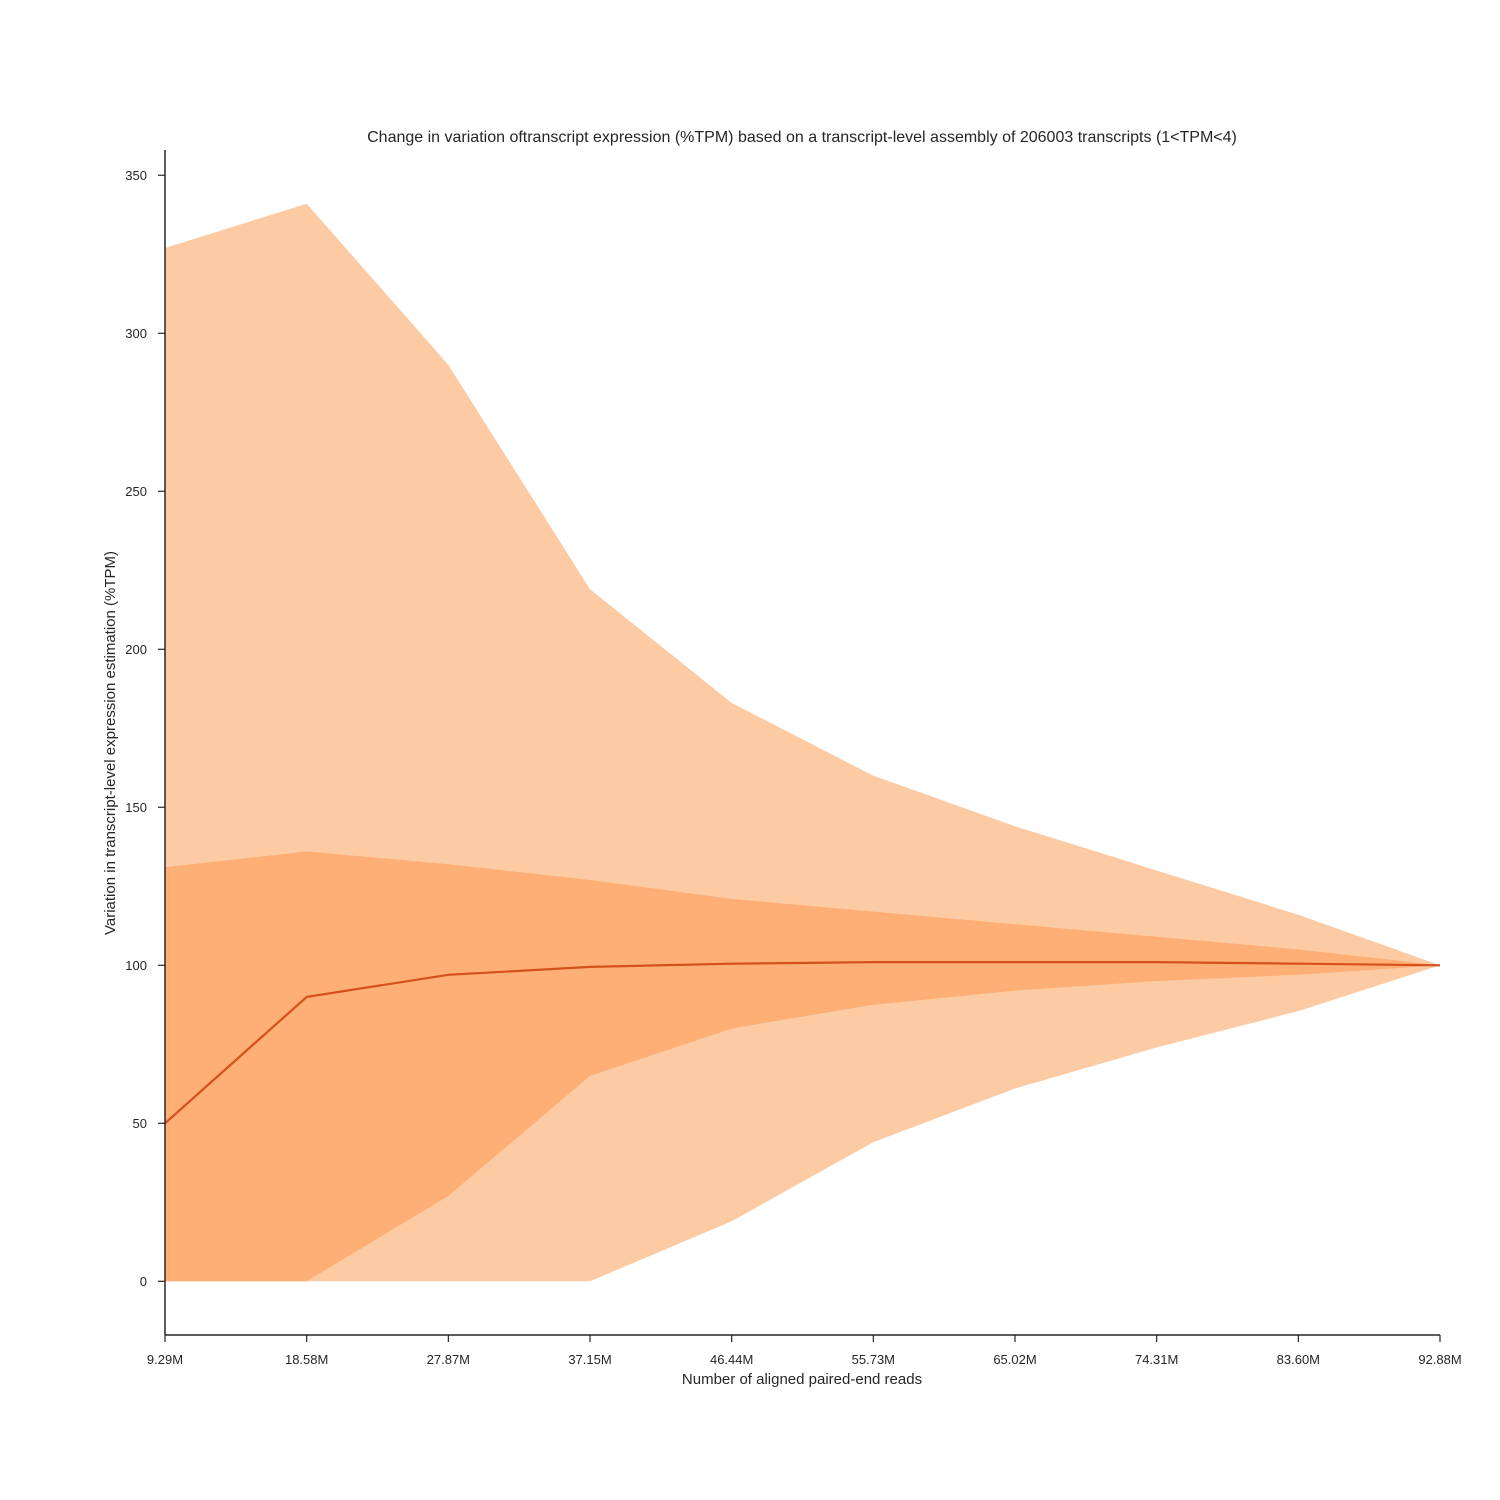 This screenshot has width=1500, height=1500. What do you see at coordinates (136, 807) in the screenshot?
I see `y-tick-label: 150` at bounding box center [136, 807].